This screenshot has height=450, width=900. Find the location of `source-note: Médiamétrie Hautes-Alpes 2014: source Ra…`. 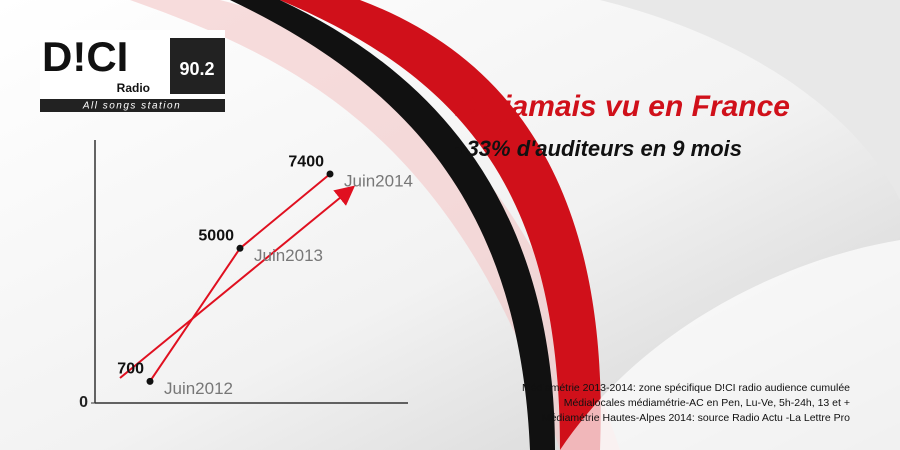

source-note: Médiamétrie Hautes-Alpes 2014: source Ra… is located at coordinates (696, 418).